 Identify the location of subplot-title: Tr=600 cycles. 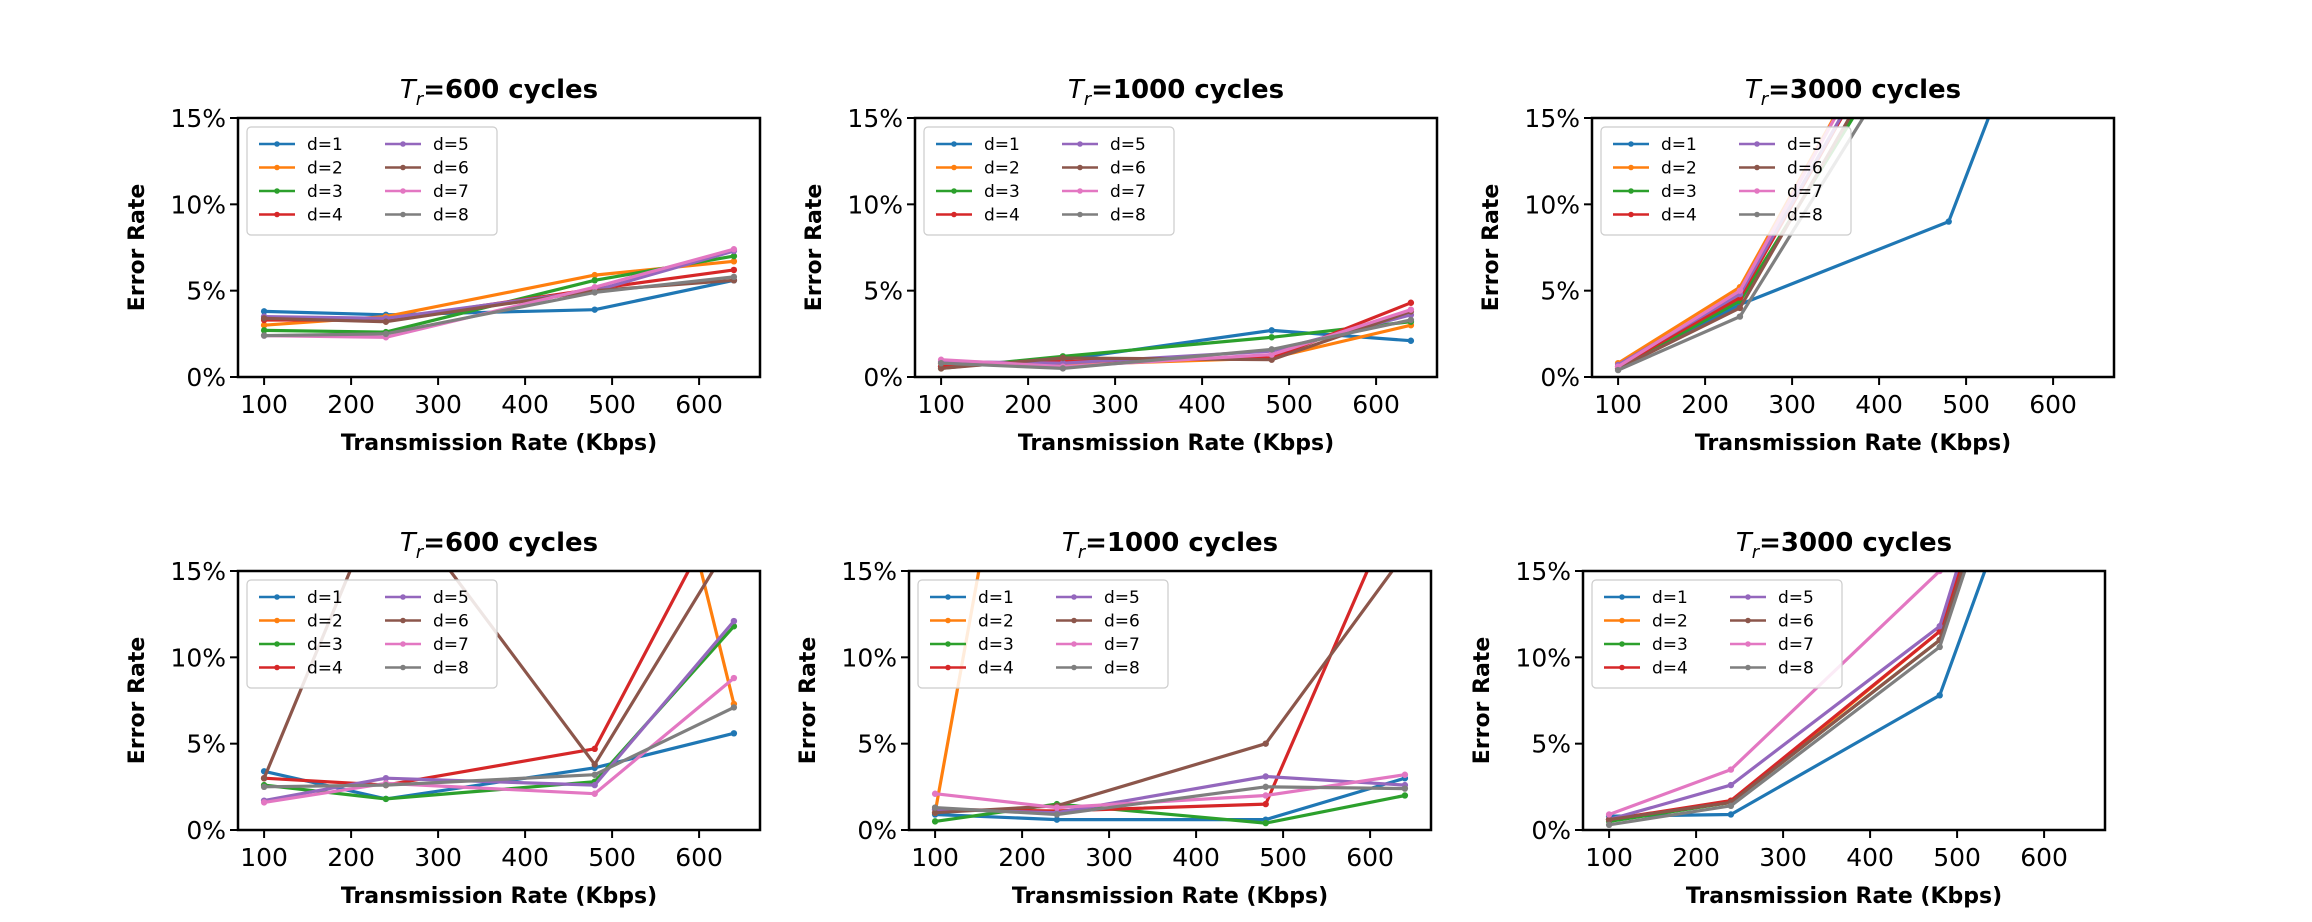
(499, 92).